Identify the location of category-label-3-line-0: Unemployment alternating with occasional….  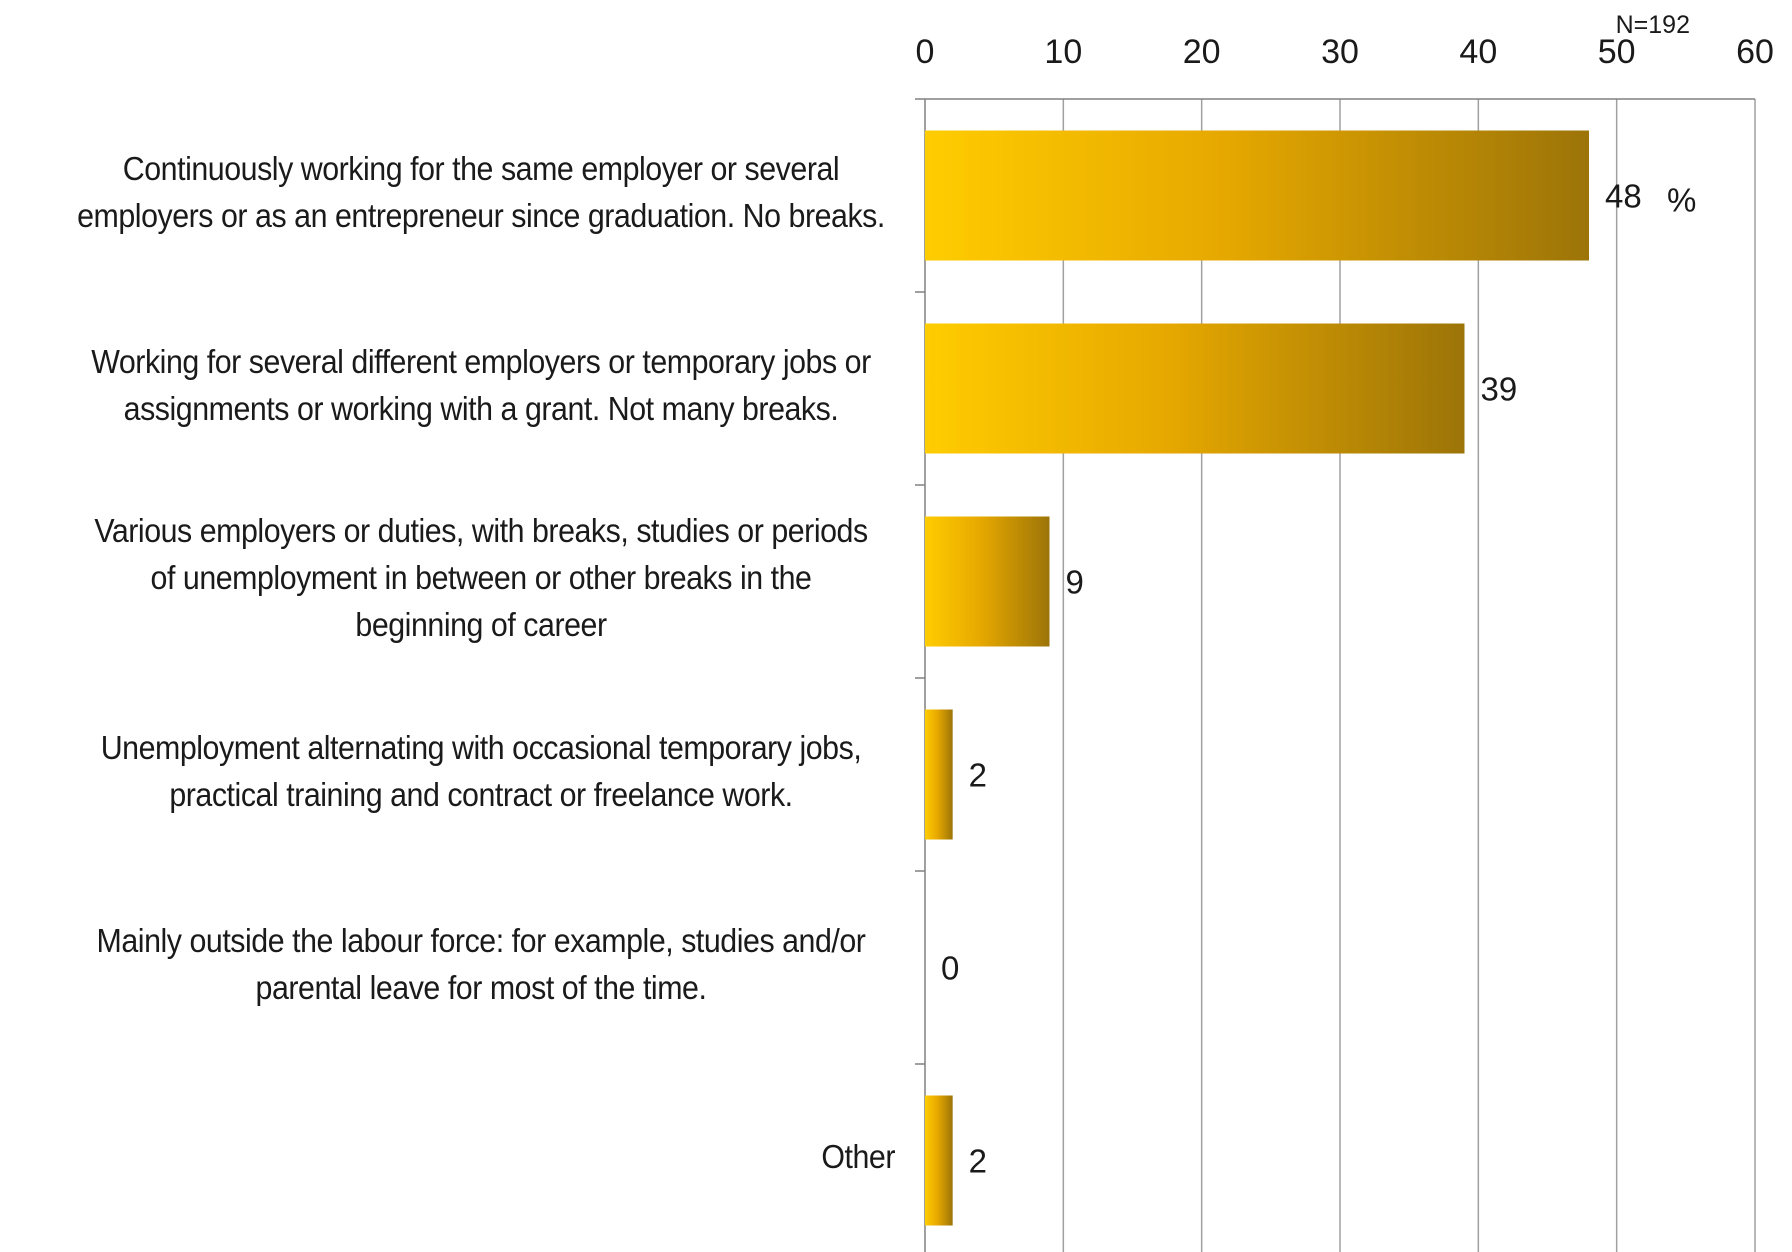
(481, 747).